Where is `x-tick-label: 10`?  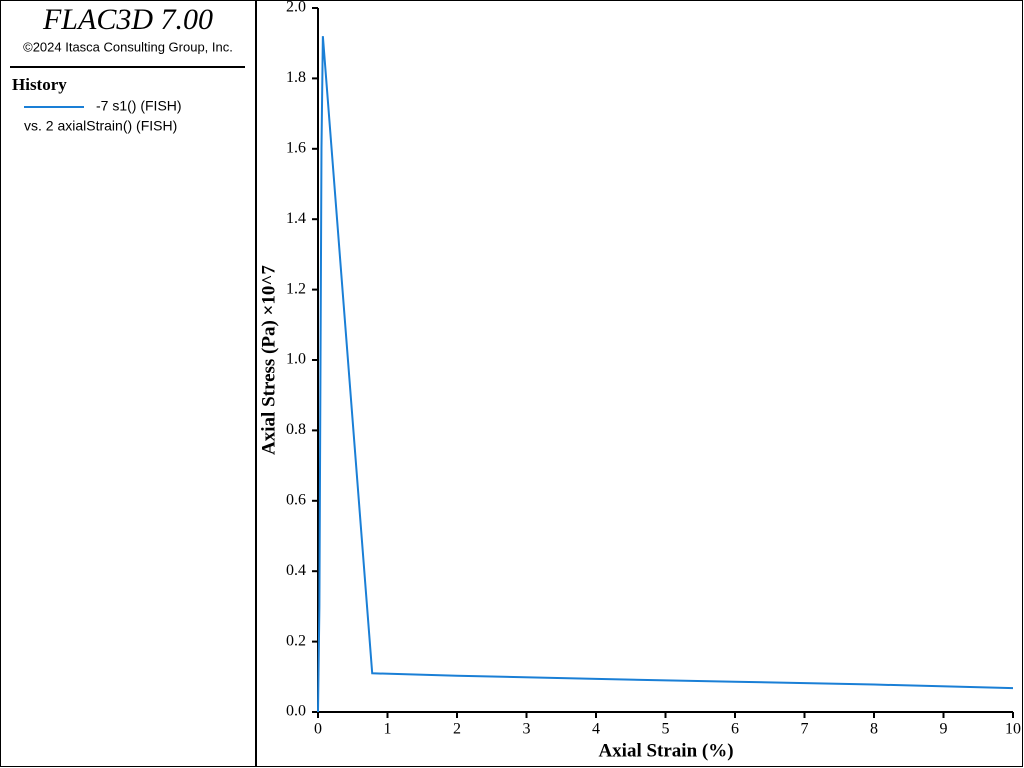
x-tick-label: 10 is located at coordinates (1013, 729).